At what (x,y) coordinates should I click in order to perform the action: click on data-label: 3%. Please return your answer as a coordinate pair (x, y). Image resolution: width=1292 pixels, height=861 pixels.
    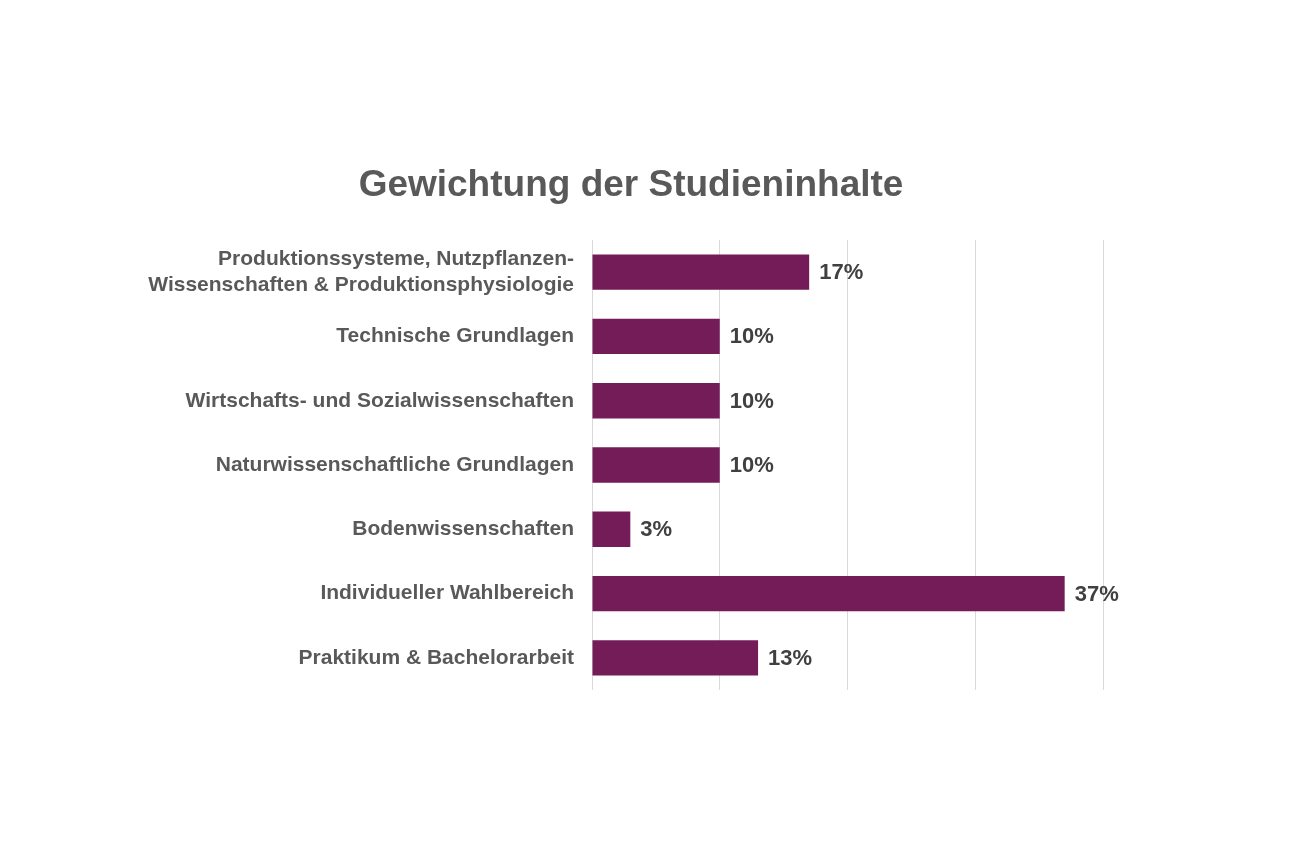
    Looking at the image, I should click on (656, 529).